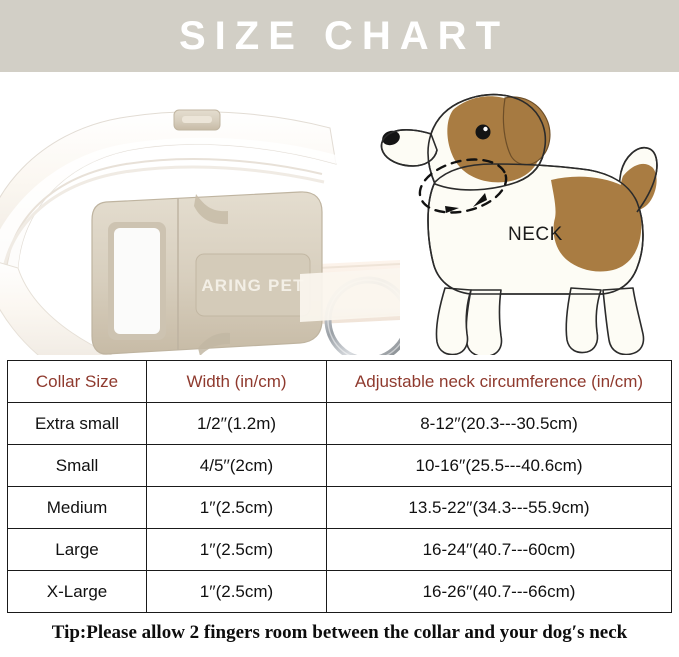  I want to click on cell-collar-size: X-Large, so click(77, 591).